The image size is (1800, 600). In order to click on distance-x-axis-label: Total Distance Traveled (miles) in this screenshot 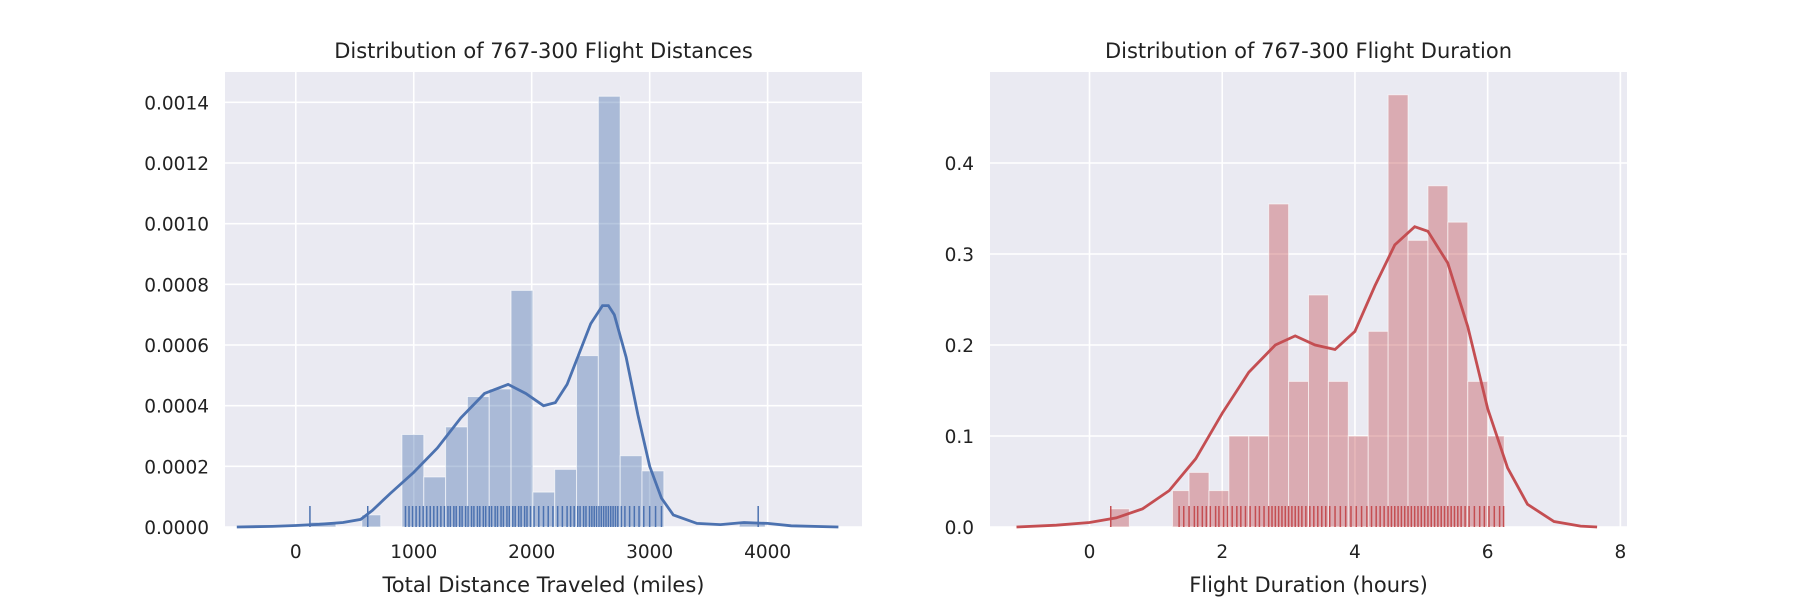, I will do `click(543, 585)`.